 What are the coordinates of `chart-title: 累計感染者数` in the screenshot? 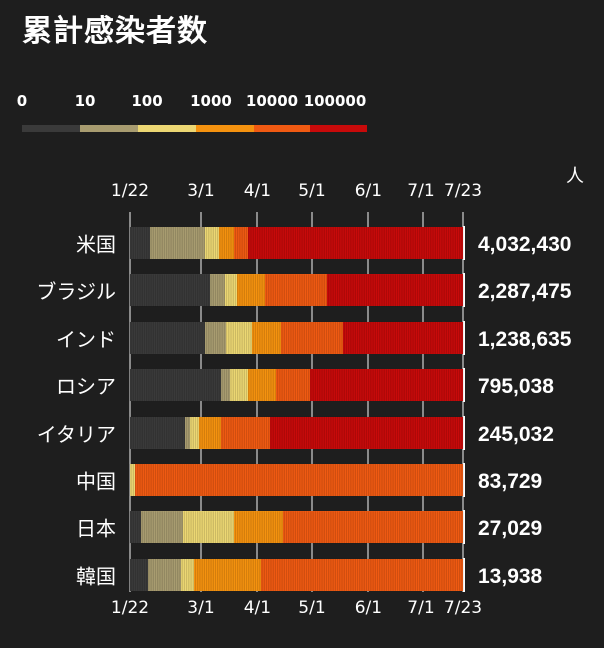 It's located at (115, 31).